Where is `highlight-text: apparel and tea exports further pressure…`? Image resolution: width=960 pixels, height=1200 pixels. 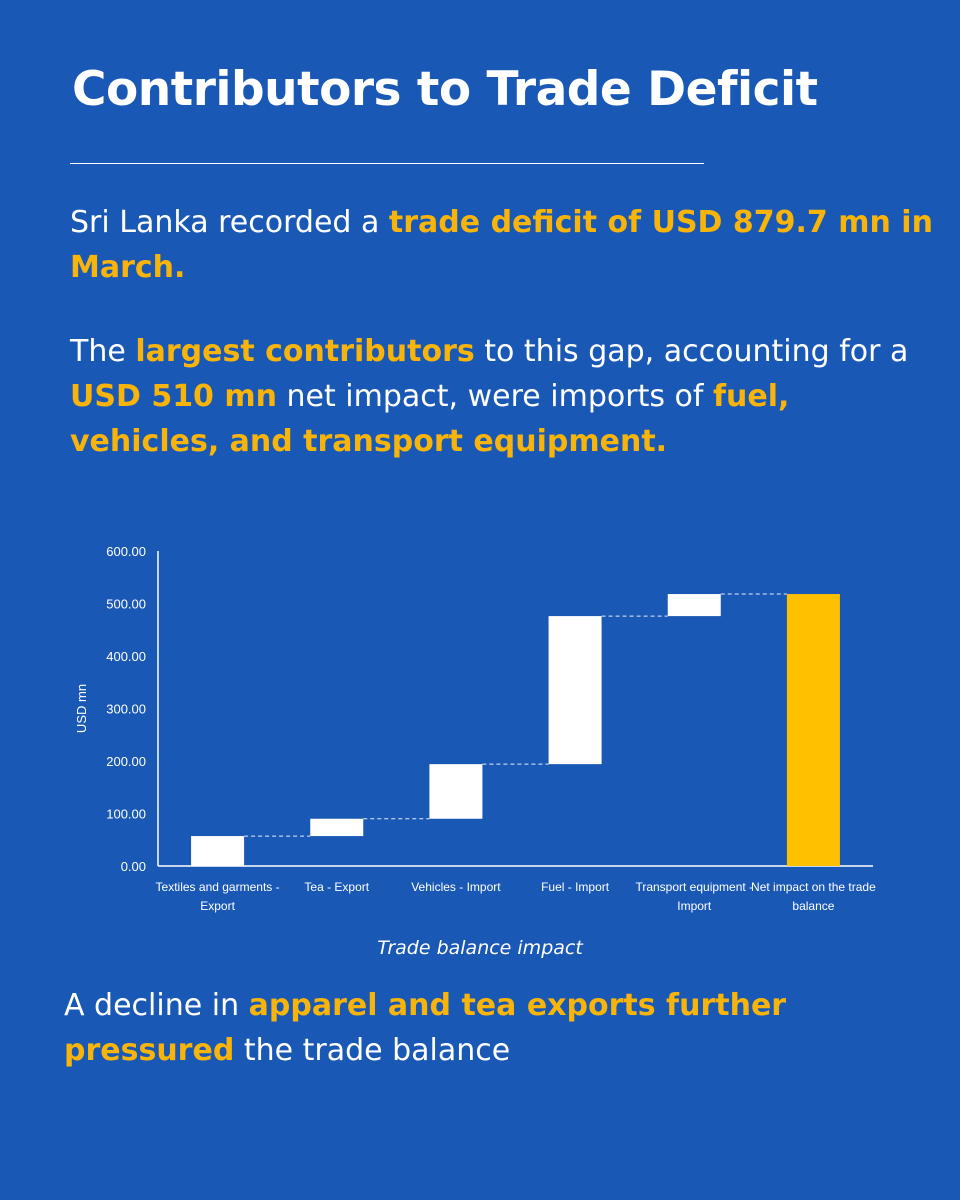
highlight-text: apparel and tea exports further pressure… is located at coordinates (425, 1028).